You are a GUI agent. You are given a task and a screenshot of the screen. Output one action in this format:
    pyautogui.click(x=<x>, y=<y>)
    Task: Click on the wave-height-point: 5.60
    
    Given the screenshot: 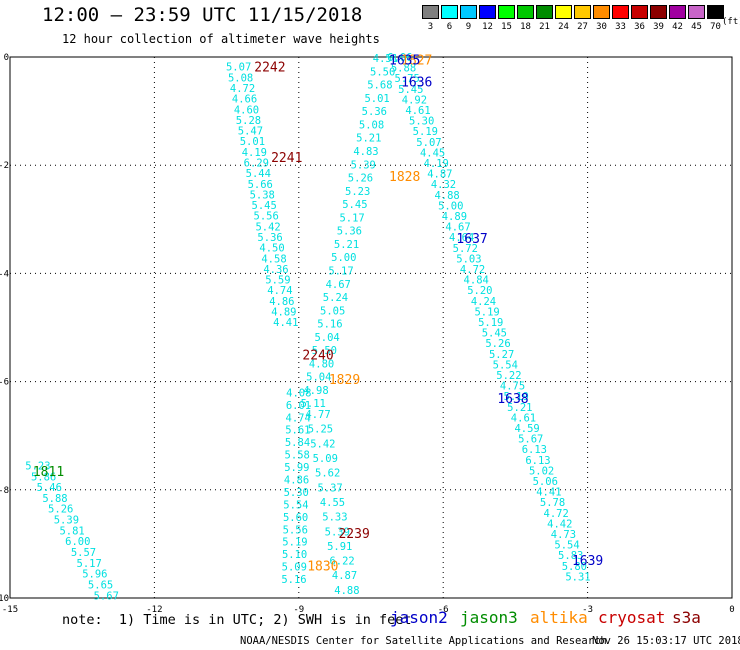 What is the action you would take?
    pyautogui.click(x=295, y=518)
    